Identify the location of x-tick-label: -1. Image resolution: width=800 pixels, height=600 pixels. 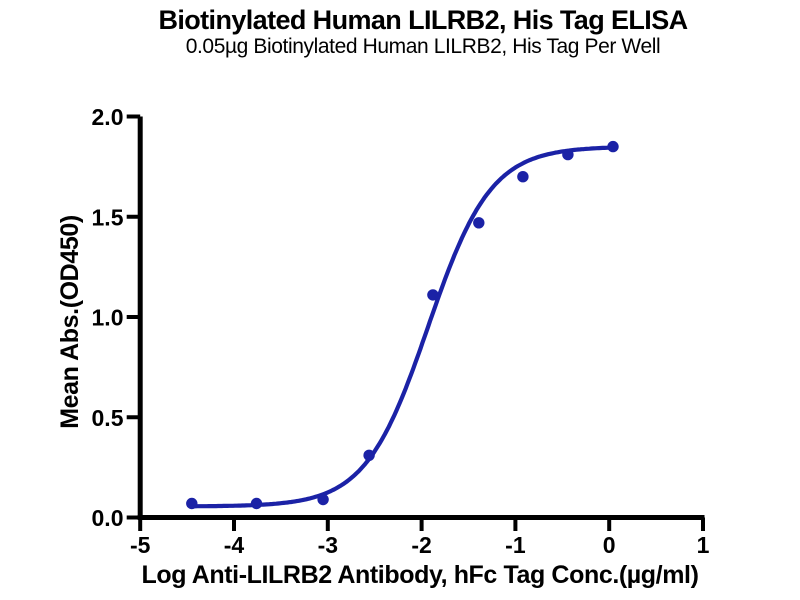
(515, 545).